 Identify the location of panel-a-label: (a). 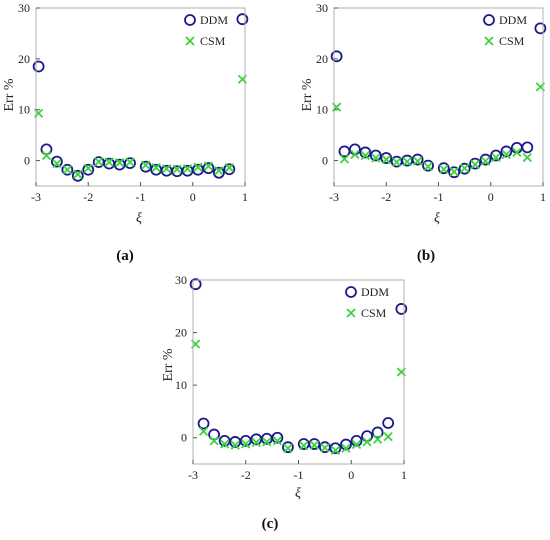
(125, 256).